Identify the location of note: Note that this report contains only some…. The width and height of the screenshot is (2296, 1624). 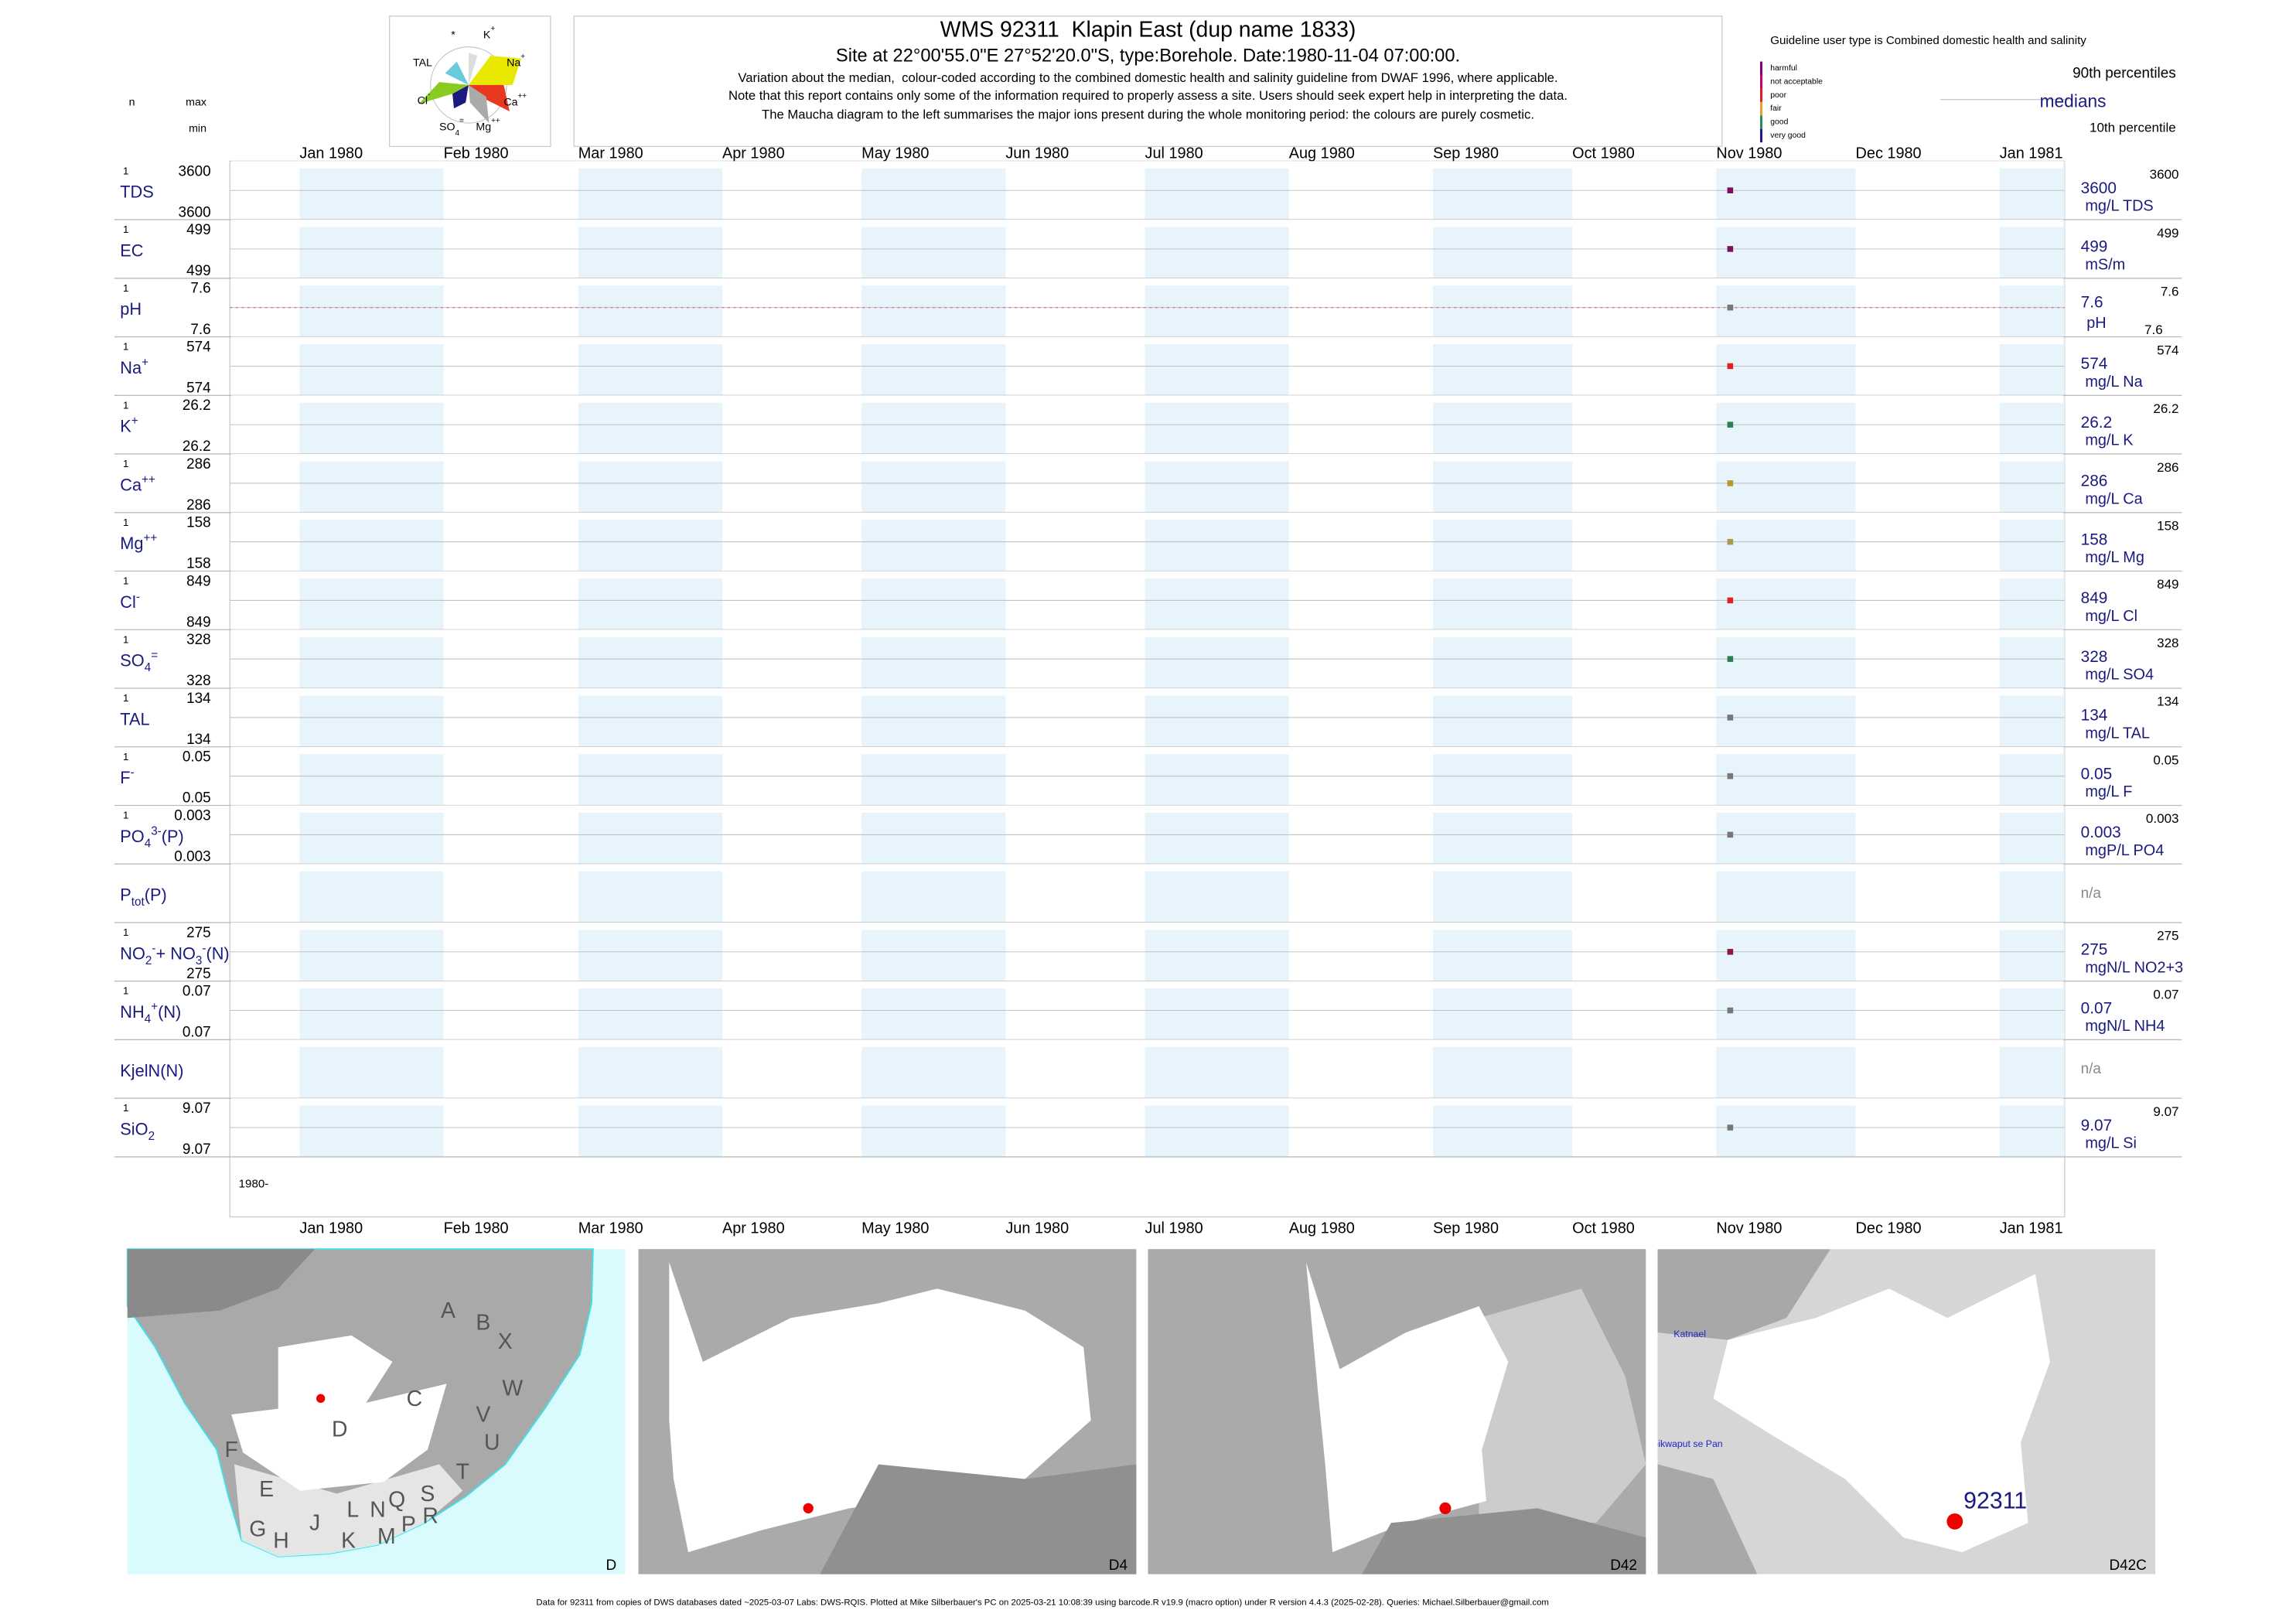
(1148, 95).